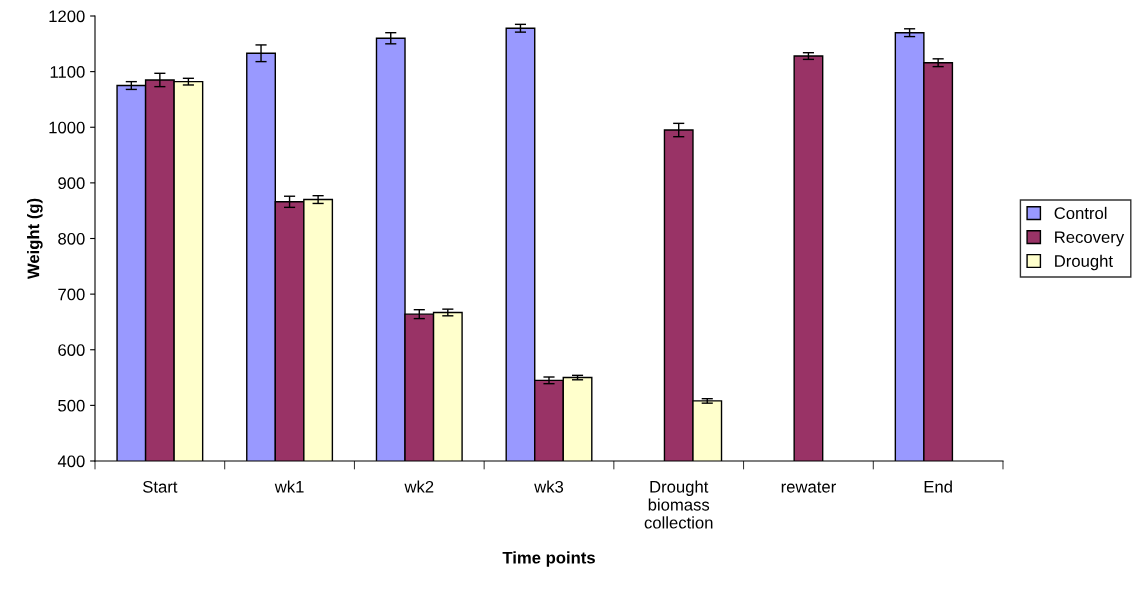  I want to click on x-tick-label: End, so click(938, 486).